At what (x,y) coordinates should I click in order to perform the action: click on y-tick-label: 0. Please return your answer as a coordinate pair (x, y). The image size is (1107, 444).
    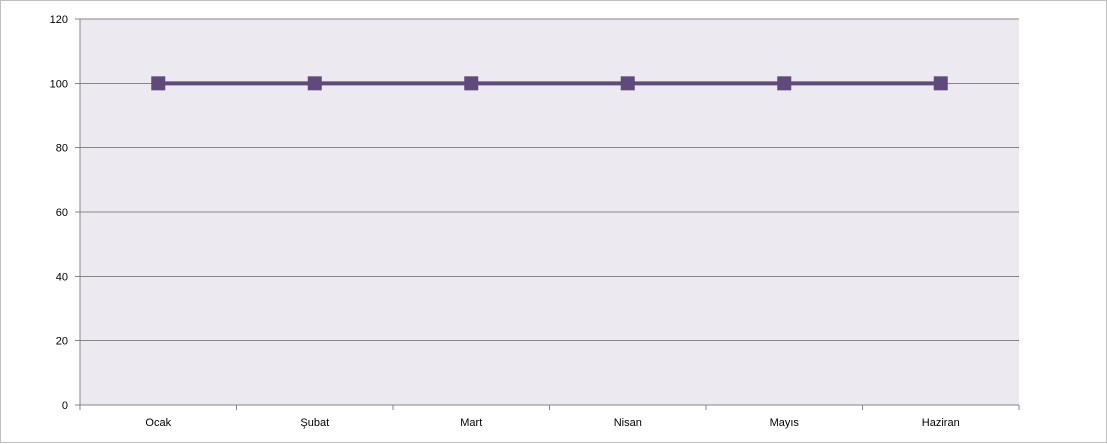
    Looking at the image, I should click on (65, 406).